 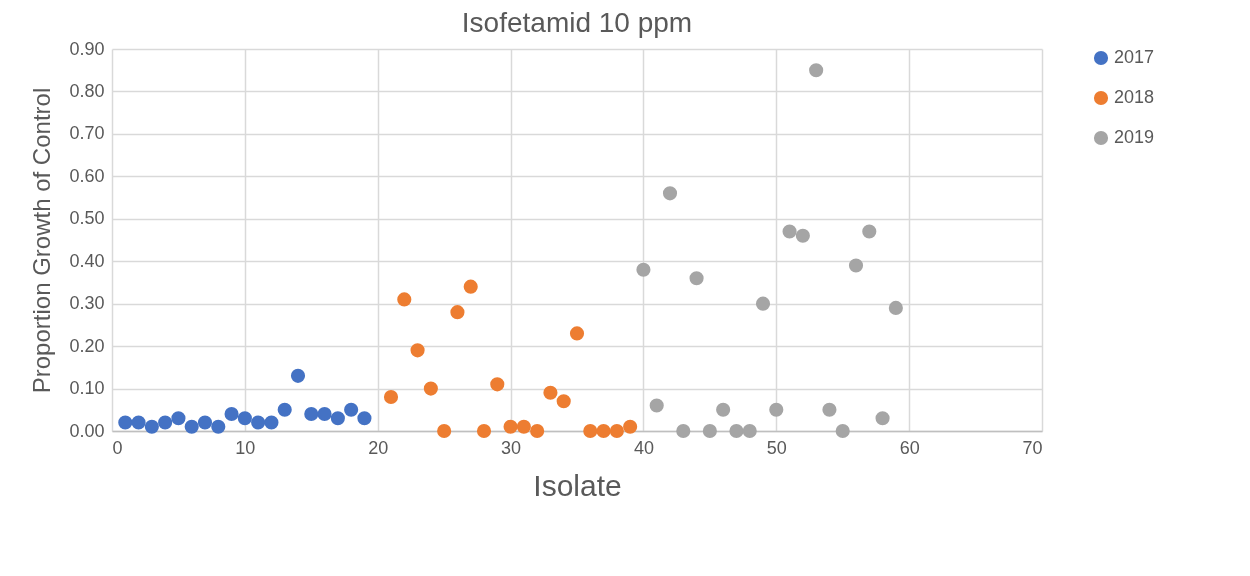 What do you see at coordinates (1134, 97) in the screenshot?
I see `legend-label: 2018` at bounding box center [1134, 97].